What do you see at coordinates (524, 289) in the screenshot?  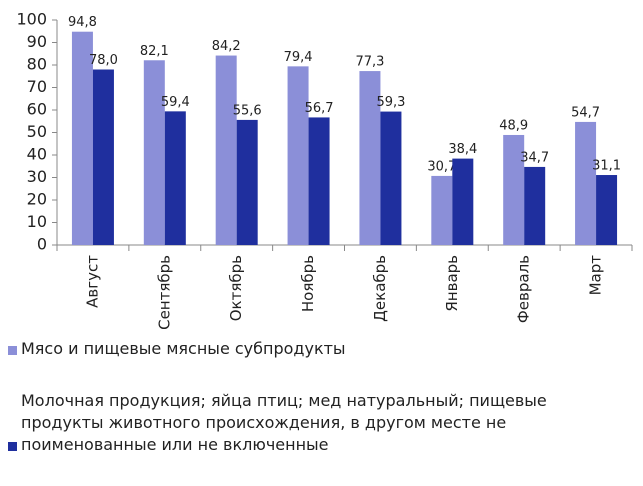 I see `x-tick-label: Февраль` at bounding box center [524, 289].